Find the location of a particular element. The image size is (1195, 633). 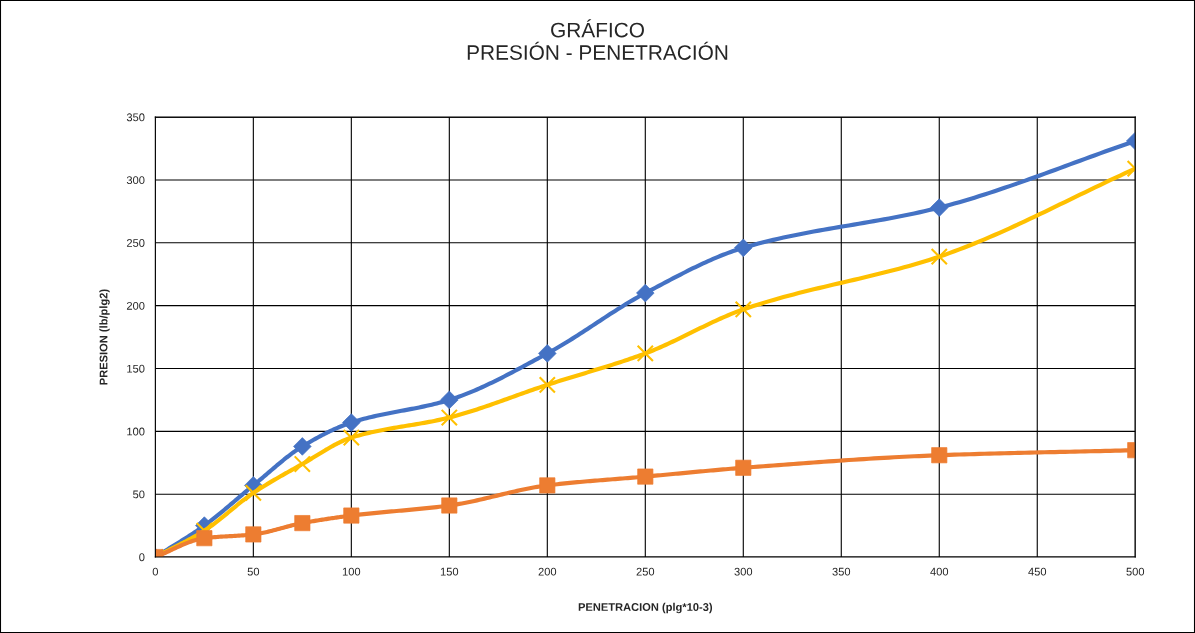

x-tick-label: 400 is located at coordinates (939, 571).